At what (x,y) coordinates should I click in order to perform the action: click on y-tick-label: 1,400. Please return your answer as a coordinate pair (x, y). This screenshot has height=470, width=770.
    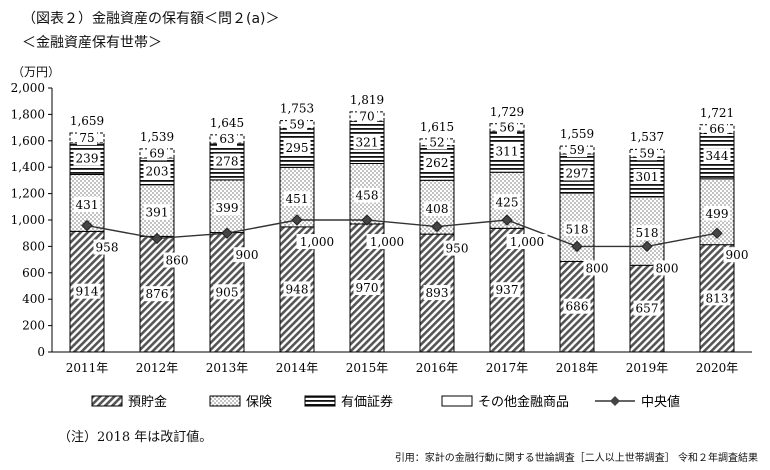
    Looking at the image, I should click on (28, 167).